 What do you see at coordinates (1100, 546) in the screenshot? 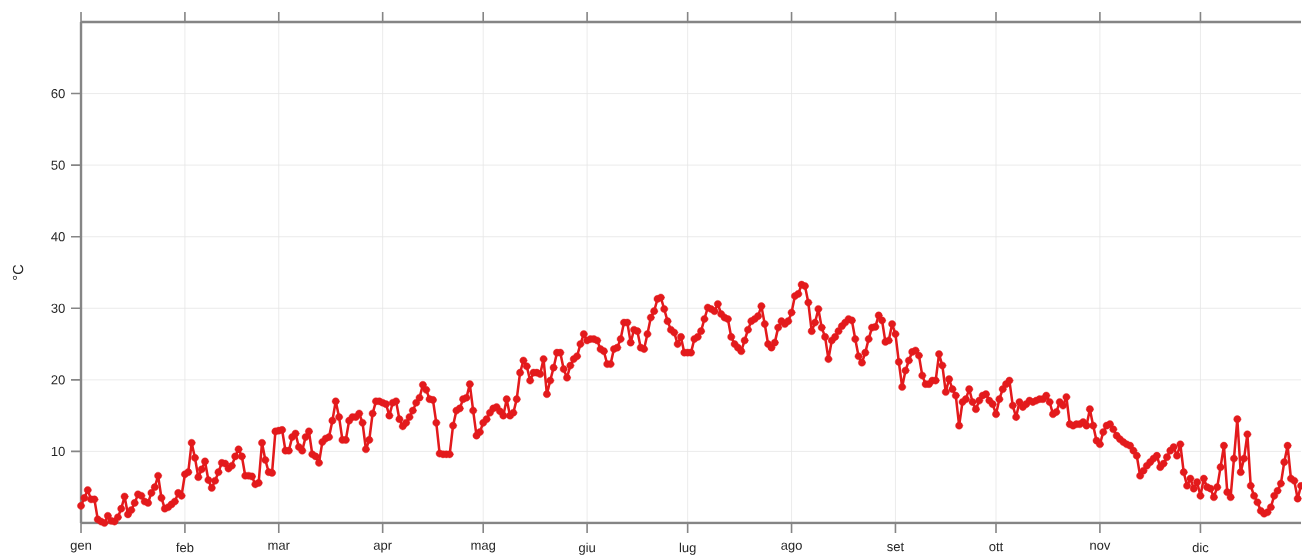
I see `x-tick-label: nov` at bounding box center [1100, 546].